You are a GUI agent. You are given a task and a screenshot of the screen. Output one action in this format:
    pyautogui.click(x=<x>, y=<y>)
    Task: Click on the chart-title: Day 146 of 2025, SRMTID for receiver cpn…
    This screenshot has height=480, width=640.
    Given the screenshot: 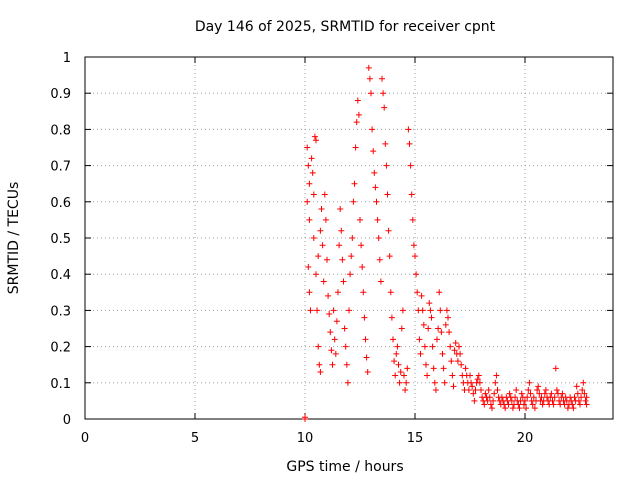 What is the action you would take?
    pyautogui.click(x=345, y=27)
    